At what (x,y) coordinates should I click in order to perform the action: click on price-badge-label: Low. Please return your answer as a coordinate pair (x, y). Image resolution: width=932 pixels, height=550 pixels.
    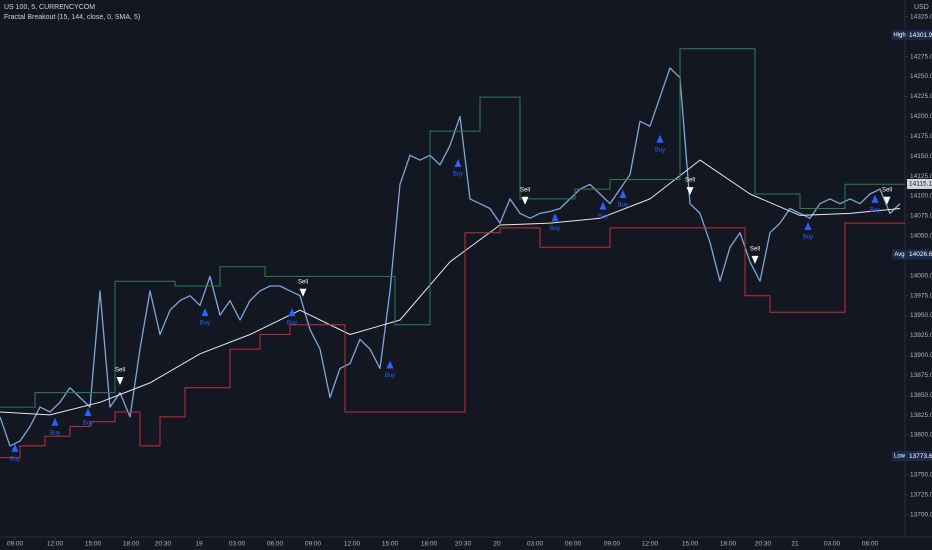
    Looking at the image, I should click on (900, 457).